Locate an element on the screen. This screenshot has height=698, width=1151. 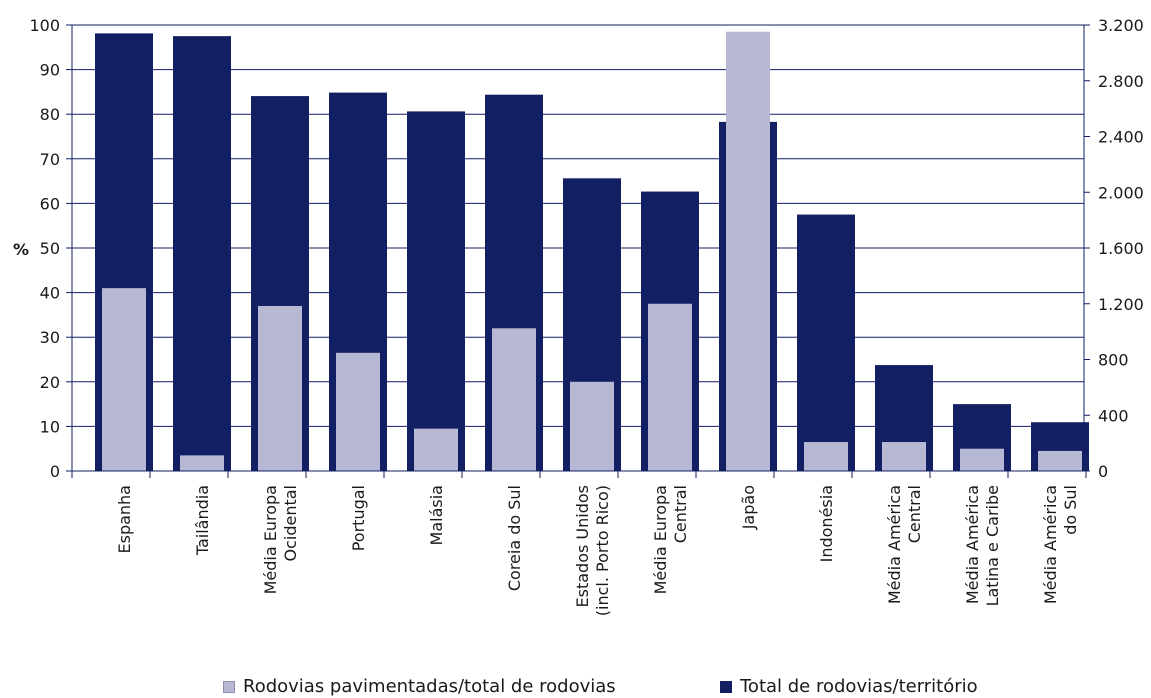
x-tick-label: (incl. Porto Rico) is located at coordinates (602, 550).